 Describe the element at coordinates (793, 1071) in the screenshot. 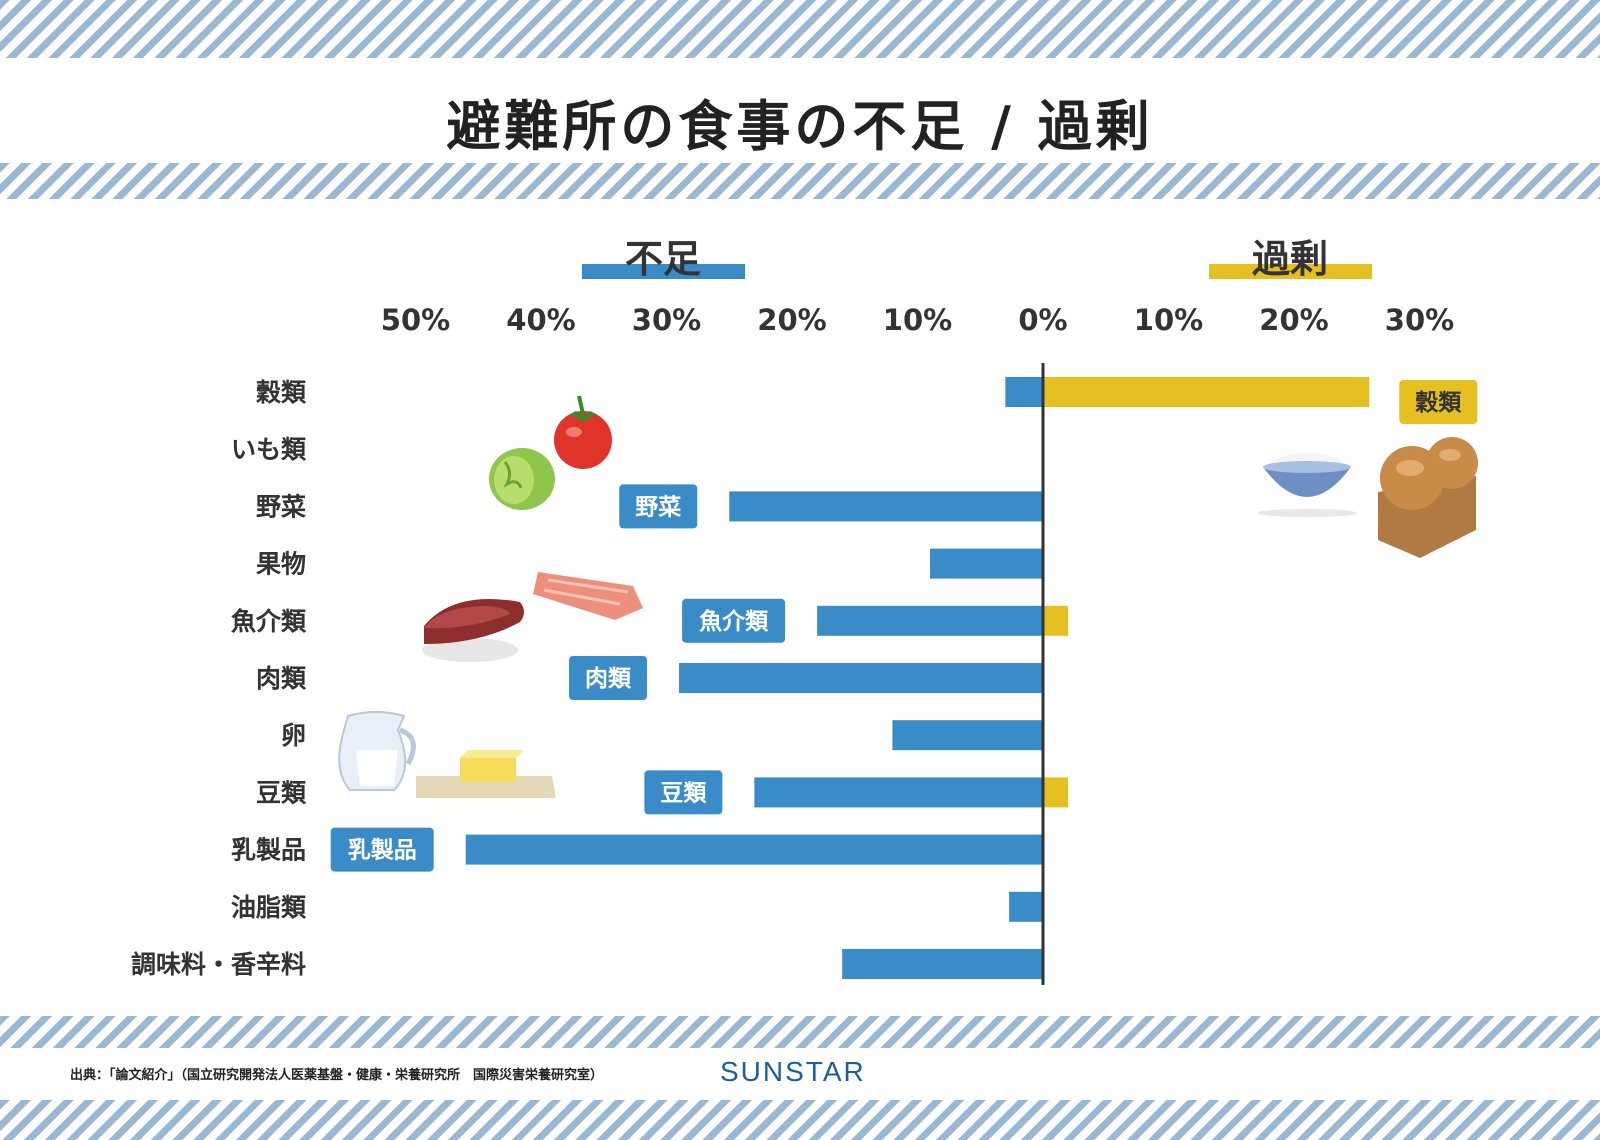

I see `brand-logo: SUNSTAR` at that location.